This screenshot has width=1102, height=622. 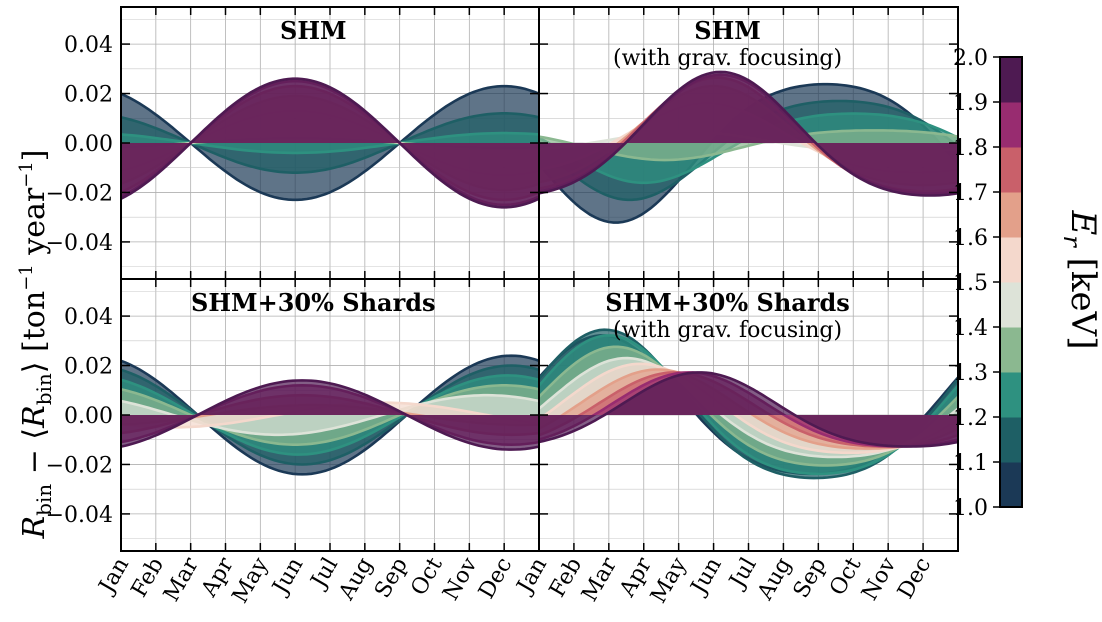 What do you see at coordinates (970, 238) in the screenshot?
I see `colorbar-tick-label: 1.6` at bounding box center [970, 238].